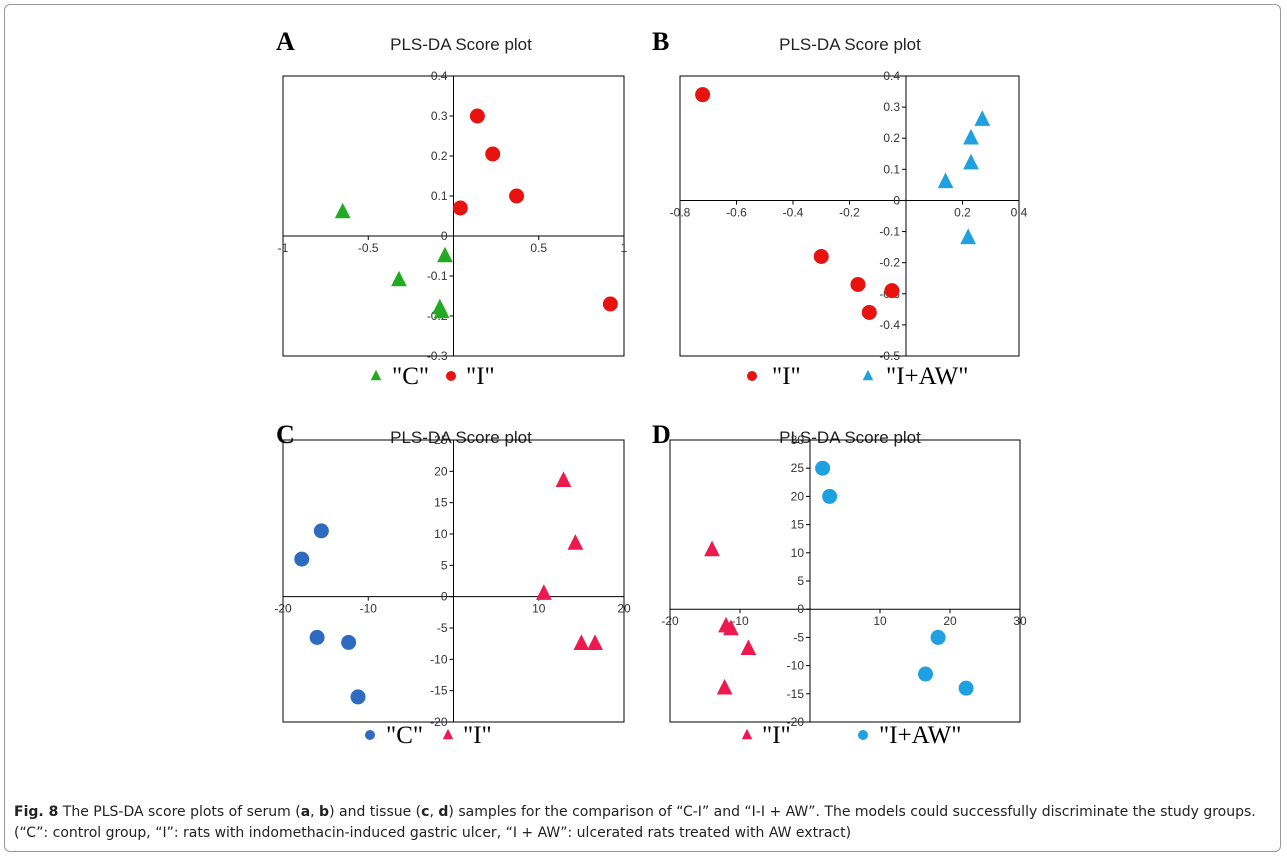  I want to click on x-tick-label: -0.2, so click(849, 212).